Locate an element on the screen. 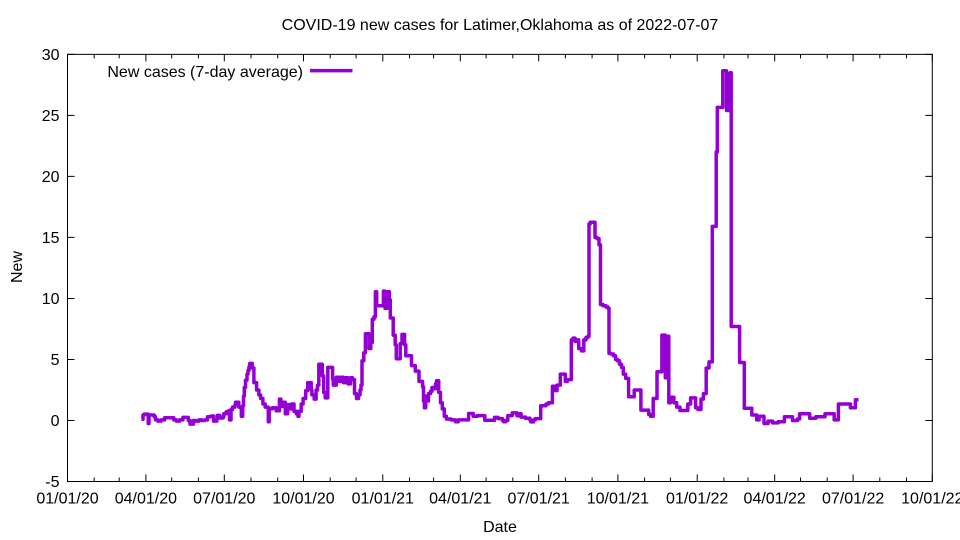 This screenshot has width=960, height=540. svg-text: 01/01/22 is located at coordinates (697, 499).